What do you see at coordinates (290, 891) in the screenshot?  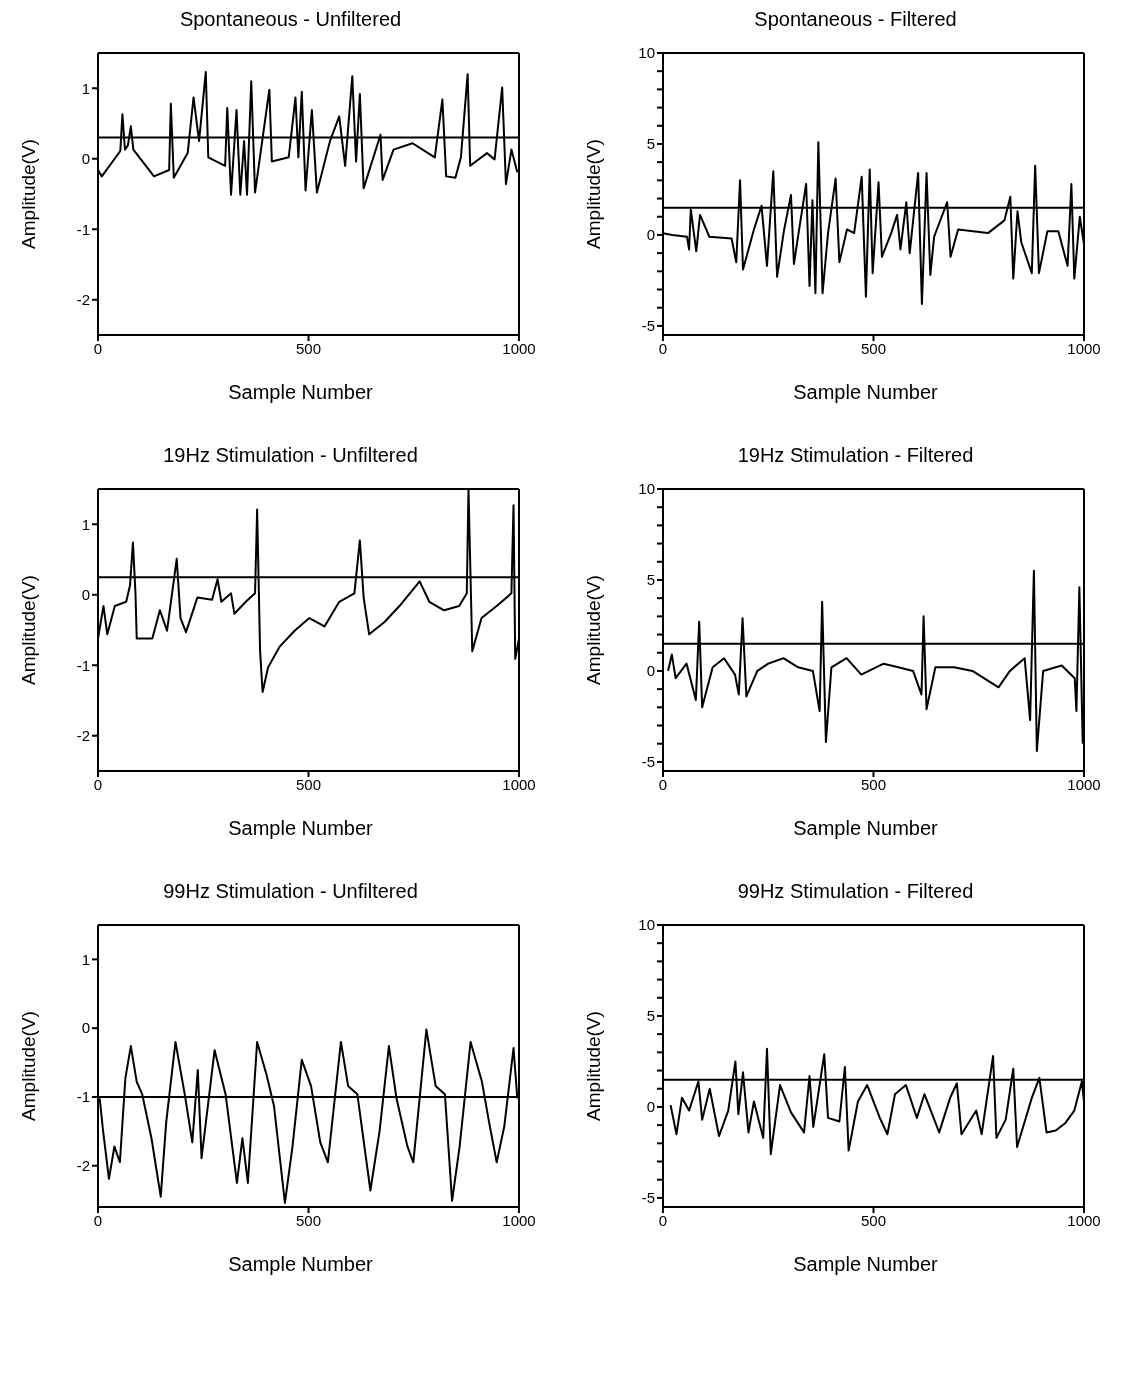 I see `chart-title: 99Hz Stimulation - Unfiltered` at bounding box center [290, 891].